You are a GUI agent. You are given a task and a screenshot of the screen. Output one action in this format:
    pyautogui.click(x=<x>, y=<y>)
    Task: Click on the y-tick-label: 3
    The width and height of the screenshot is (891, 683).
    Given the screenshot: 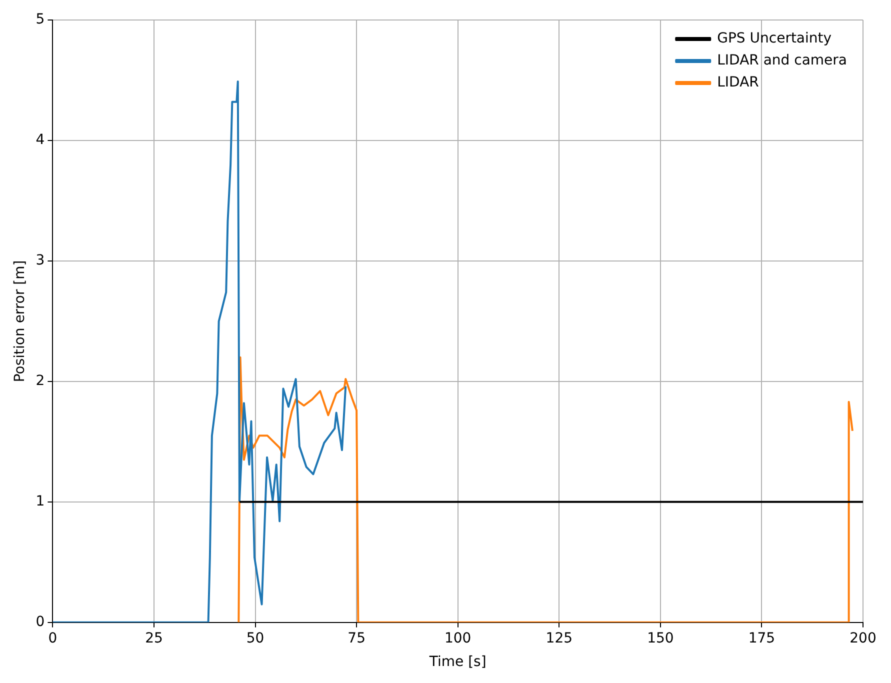 What is the action you would take?
    pyautogui.click(x=40, y=260)
    